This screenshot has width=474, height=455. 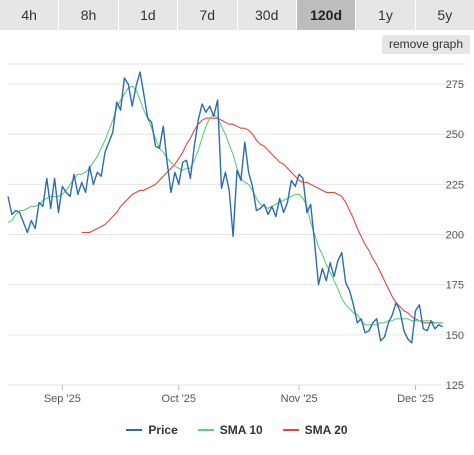 What do you see at coordinates (444, 15) in the screenshot?
I see `tab-5y: 5y` at bounding box center [444, 15].